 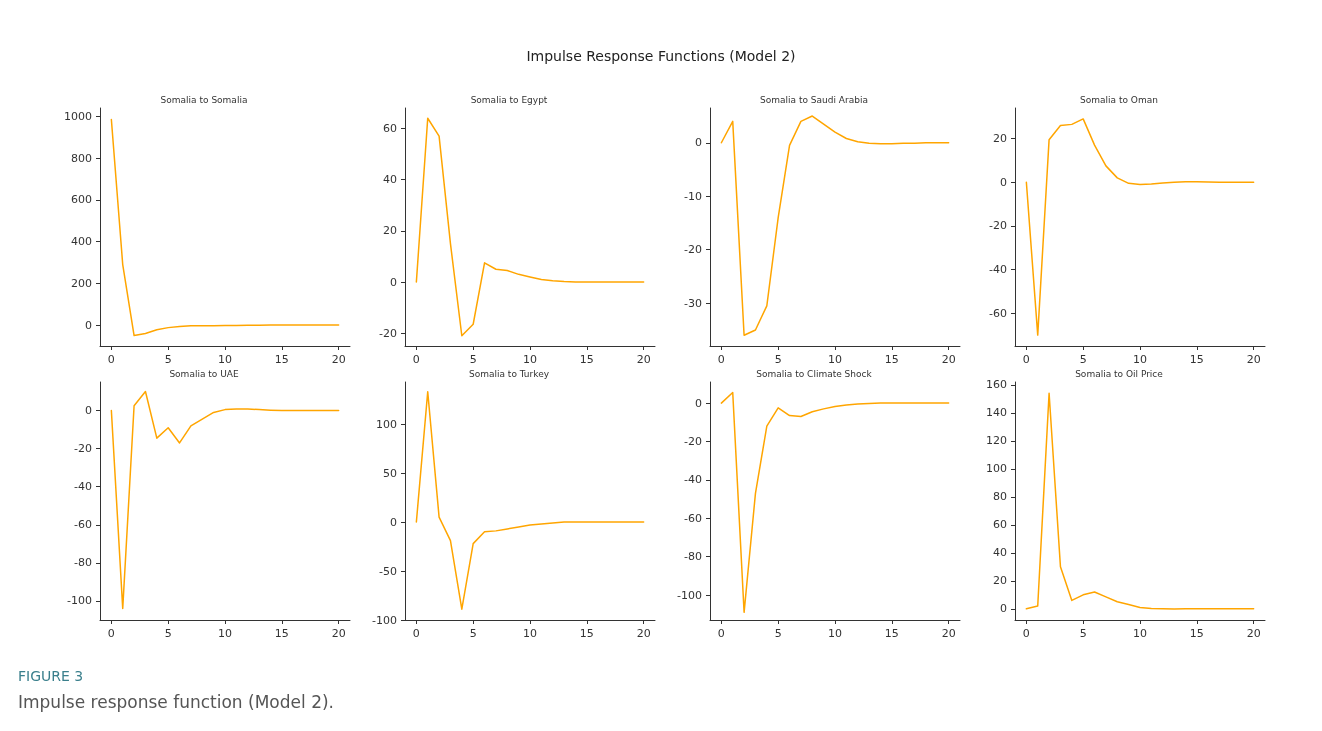 What do you see at coordinates (693, 303) in the screenshot?
I see `y-tick-label: -30` at bounding box center [693, 303].